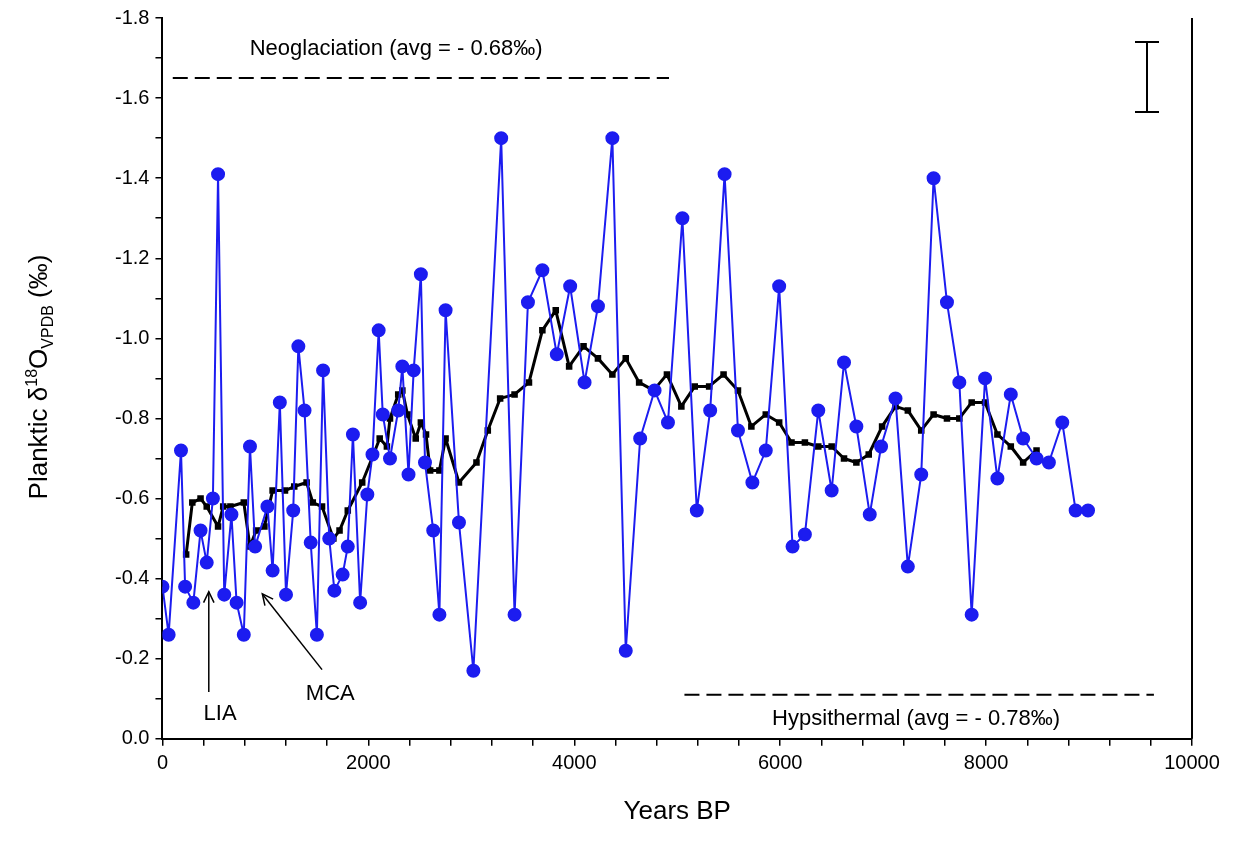  What do you see at coordinates (1192, 762) in the screenshot?
I see `x-tick-label: 10000` at bounding box center [1192, 762].